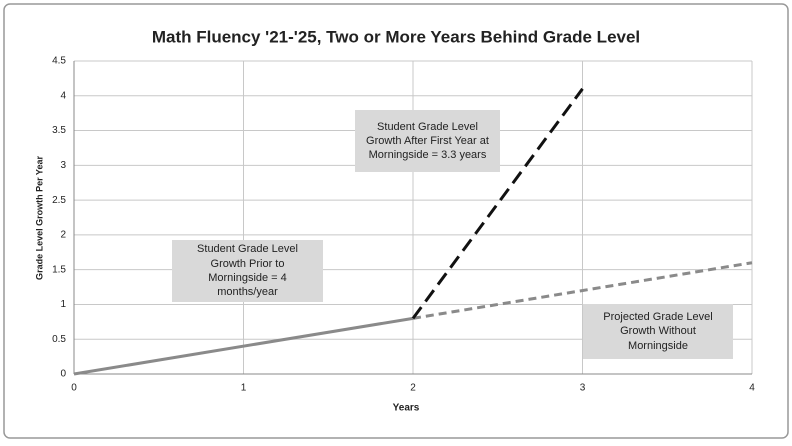 This screenshot has width=792, height=446. I want to click on y-tick-label: 1.5, so click(59, 269).